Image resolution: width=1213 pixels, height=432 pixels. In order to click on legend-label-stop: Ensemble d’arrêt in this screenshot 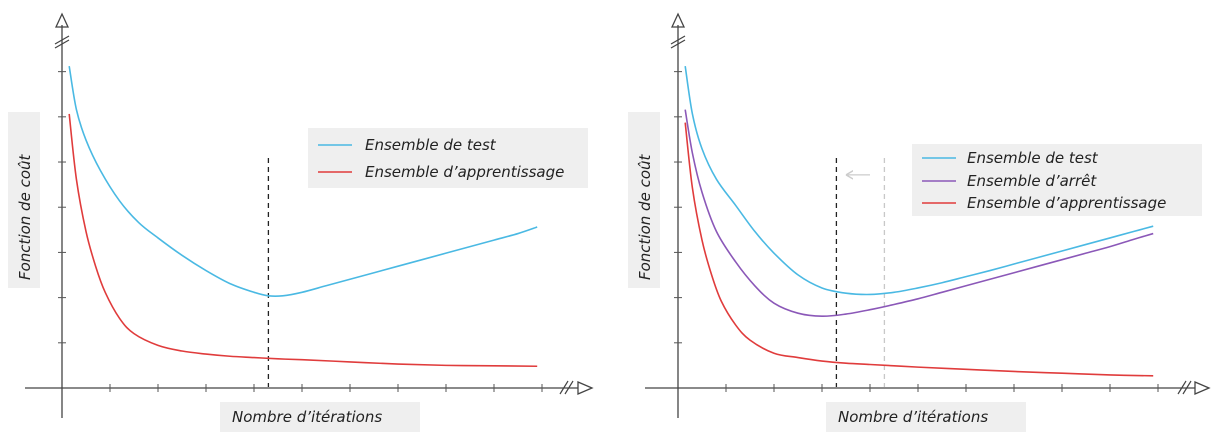, I will do `click(1032, 181)`.